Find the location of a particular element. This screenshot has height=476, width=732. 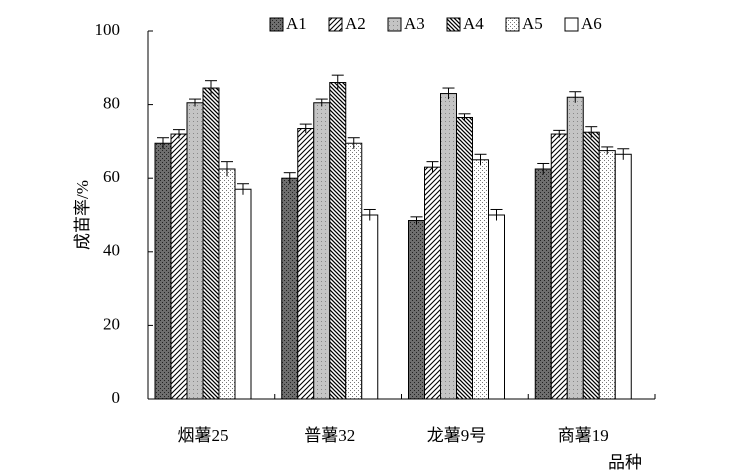

x-tick-label: 烟薯25 is located at coordinates (203, 435).